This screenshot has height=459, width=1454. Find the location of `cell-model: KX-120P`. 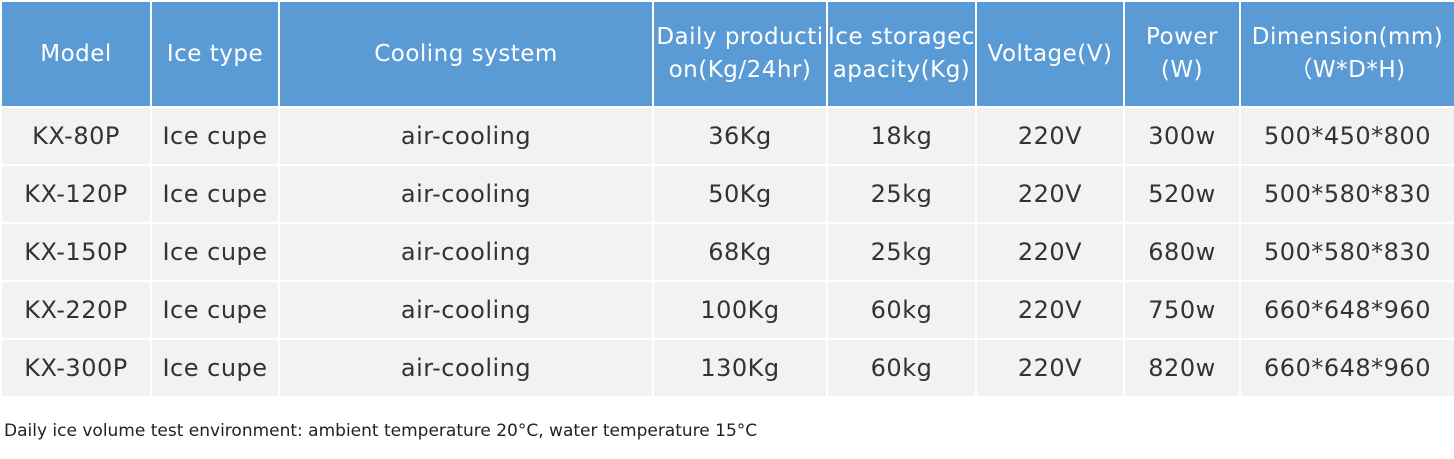

cell-model: KX-120P is located at coordinates (76, 194).